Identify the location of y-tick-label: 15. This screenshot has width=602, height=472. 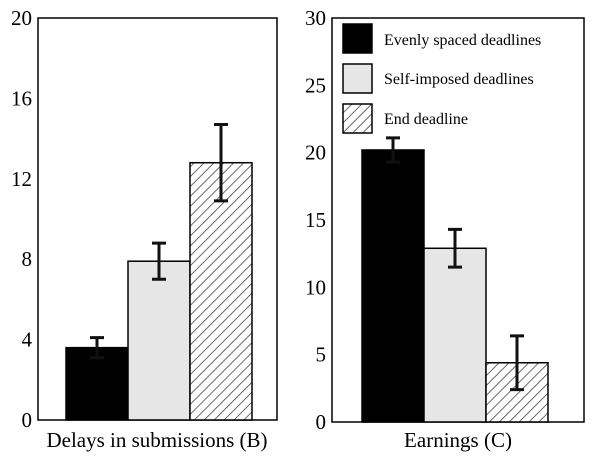
(315, 220).